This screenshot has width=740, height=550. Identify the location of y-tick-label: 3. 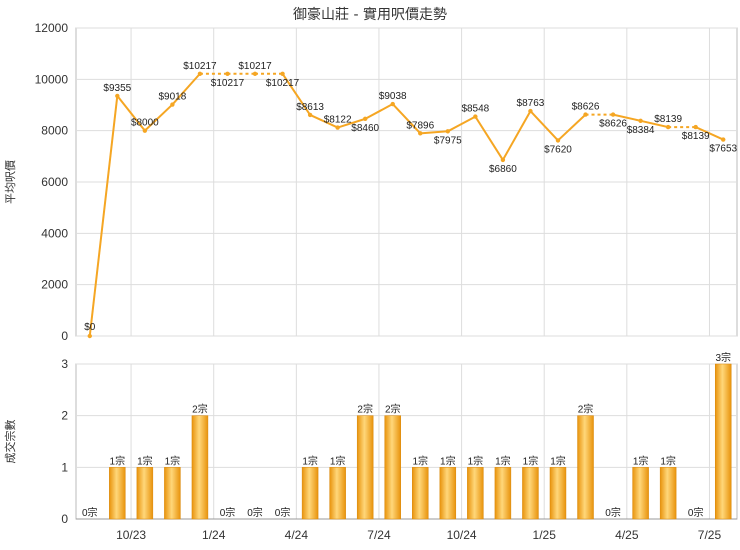
(64, 364).